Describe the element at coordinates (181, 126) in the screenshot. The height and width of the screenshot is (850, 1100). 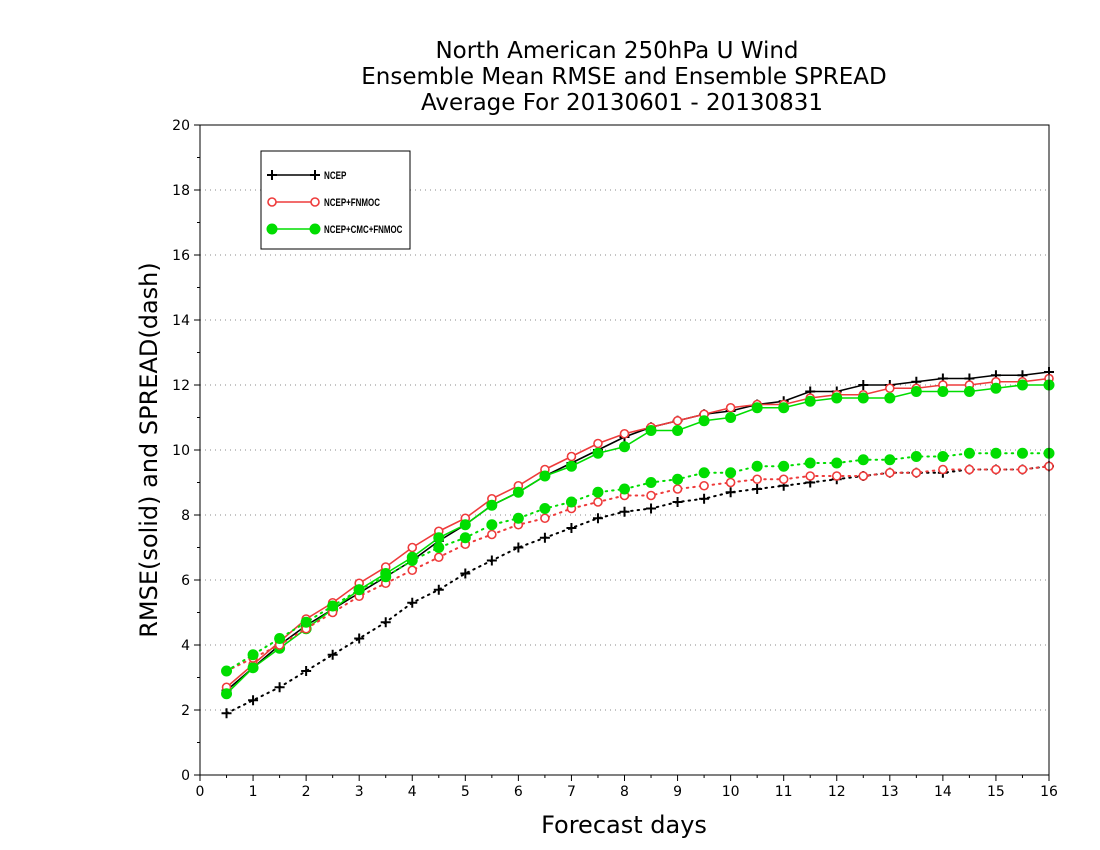
I see `y-tick-label: 20` at that location.